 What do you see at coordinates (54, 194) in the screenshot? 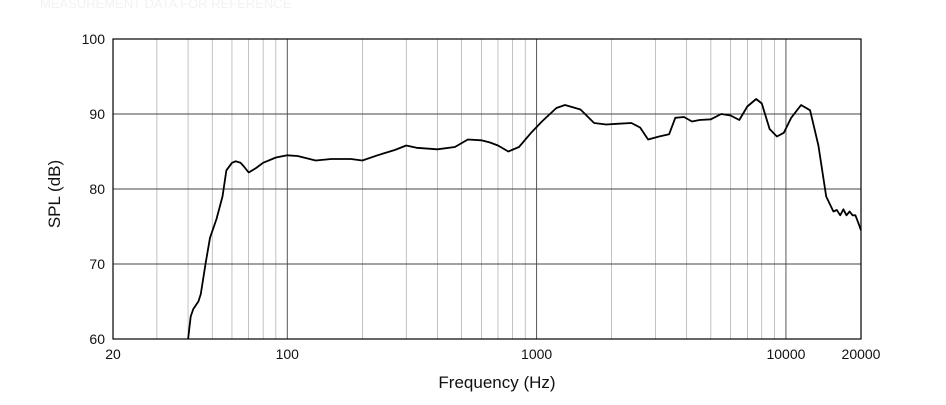
I see `y-axis-title: SPL (dB)` at bounding box center [54, 194].